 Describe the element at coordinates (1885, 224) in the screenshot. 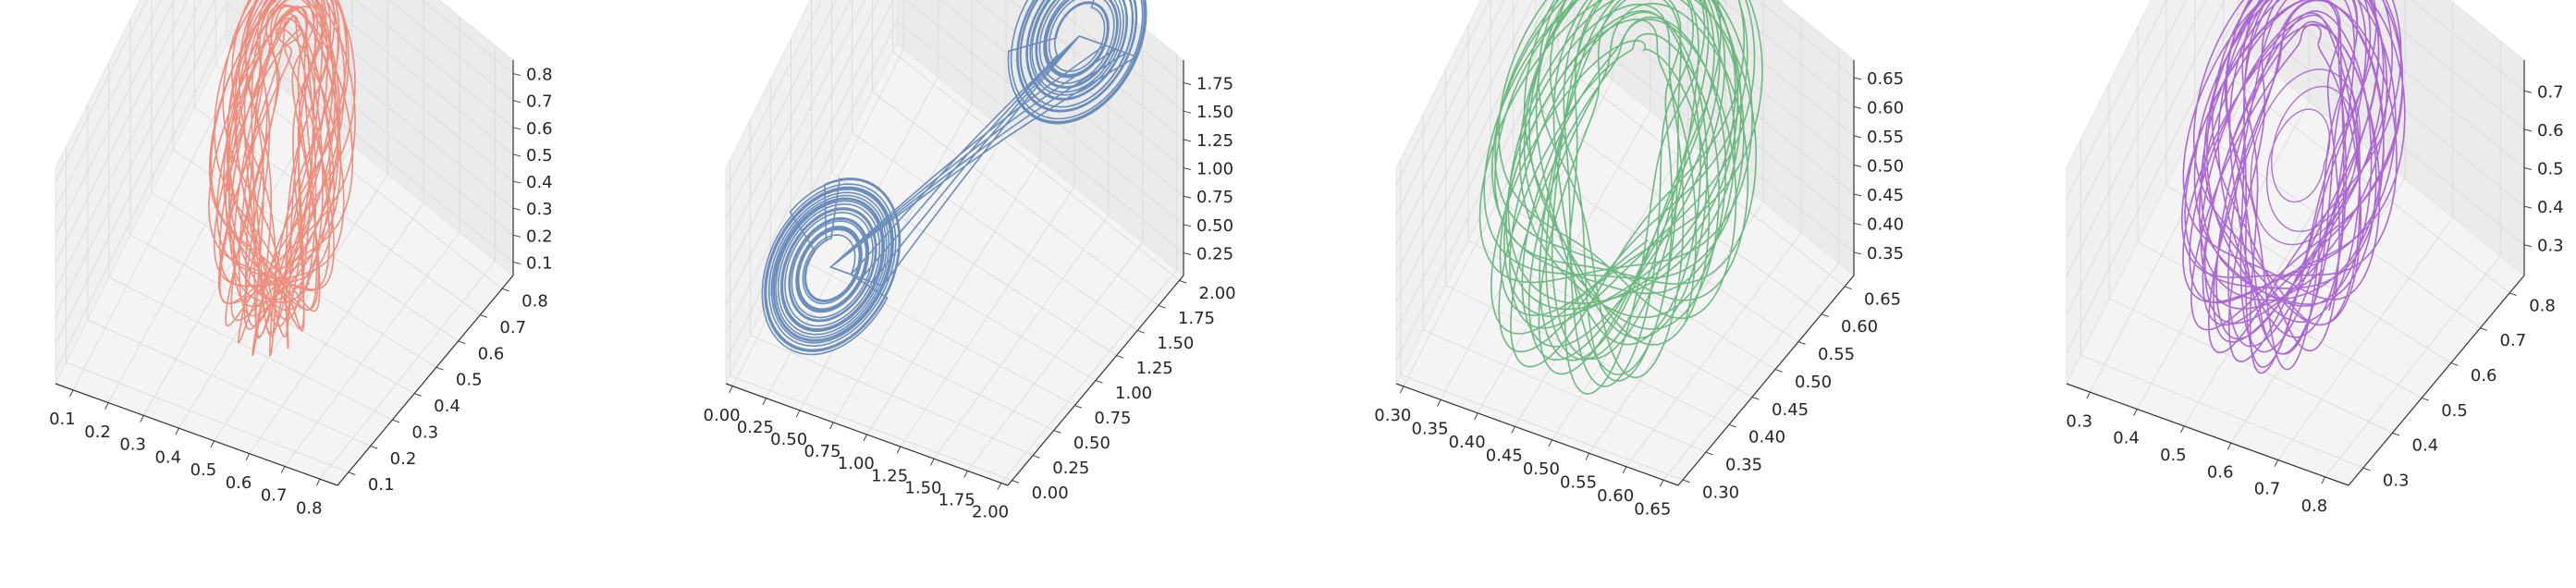

I see `z-tick-label: 0.40` at that location.